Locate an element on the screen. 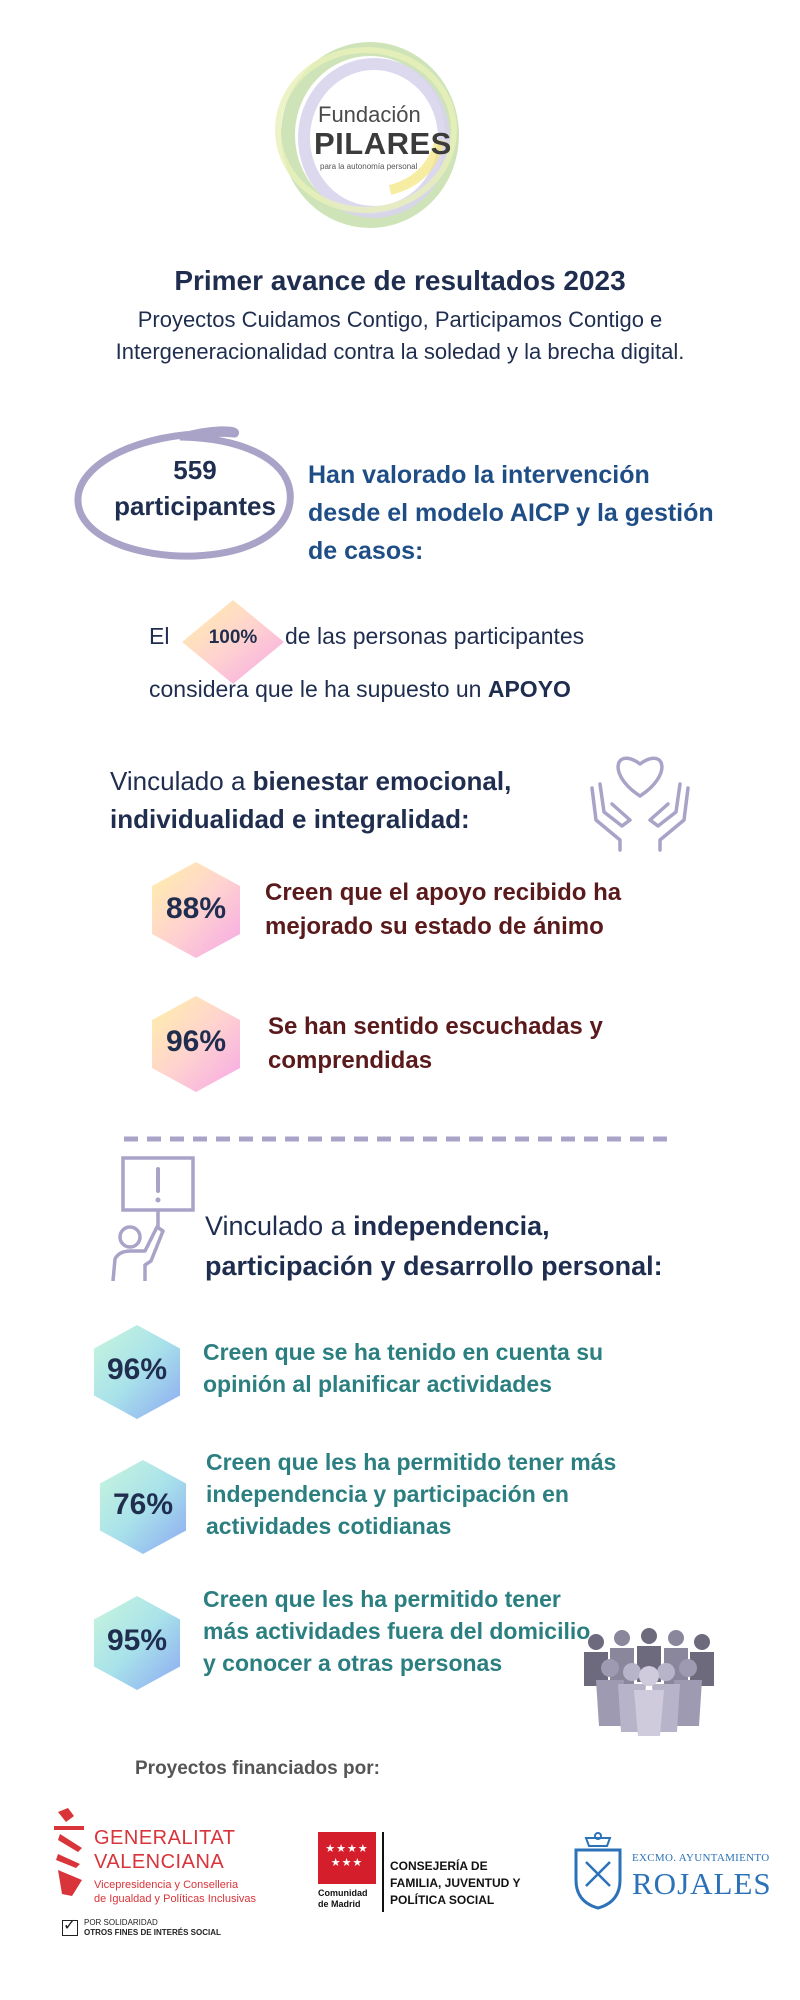  heart-hands-icon is located at coordinates (640, 804).